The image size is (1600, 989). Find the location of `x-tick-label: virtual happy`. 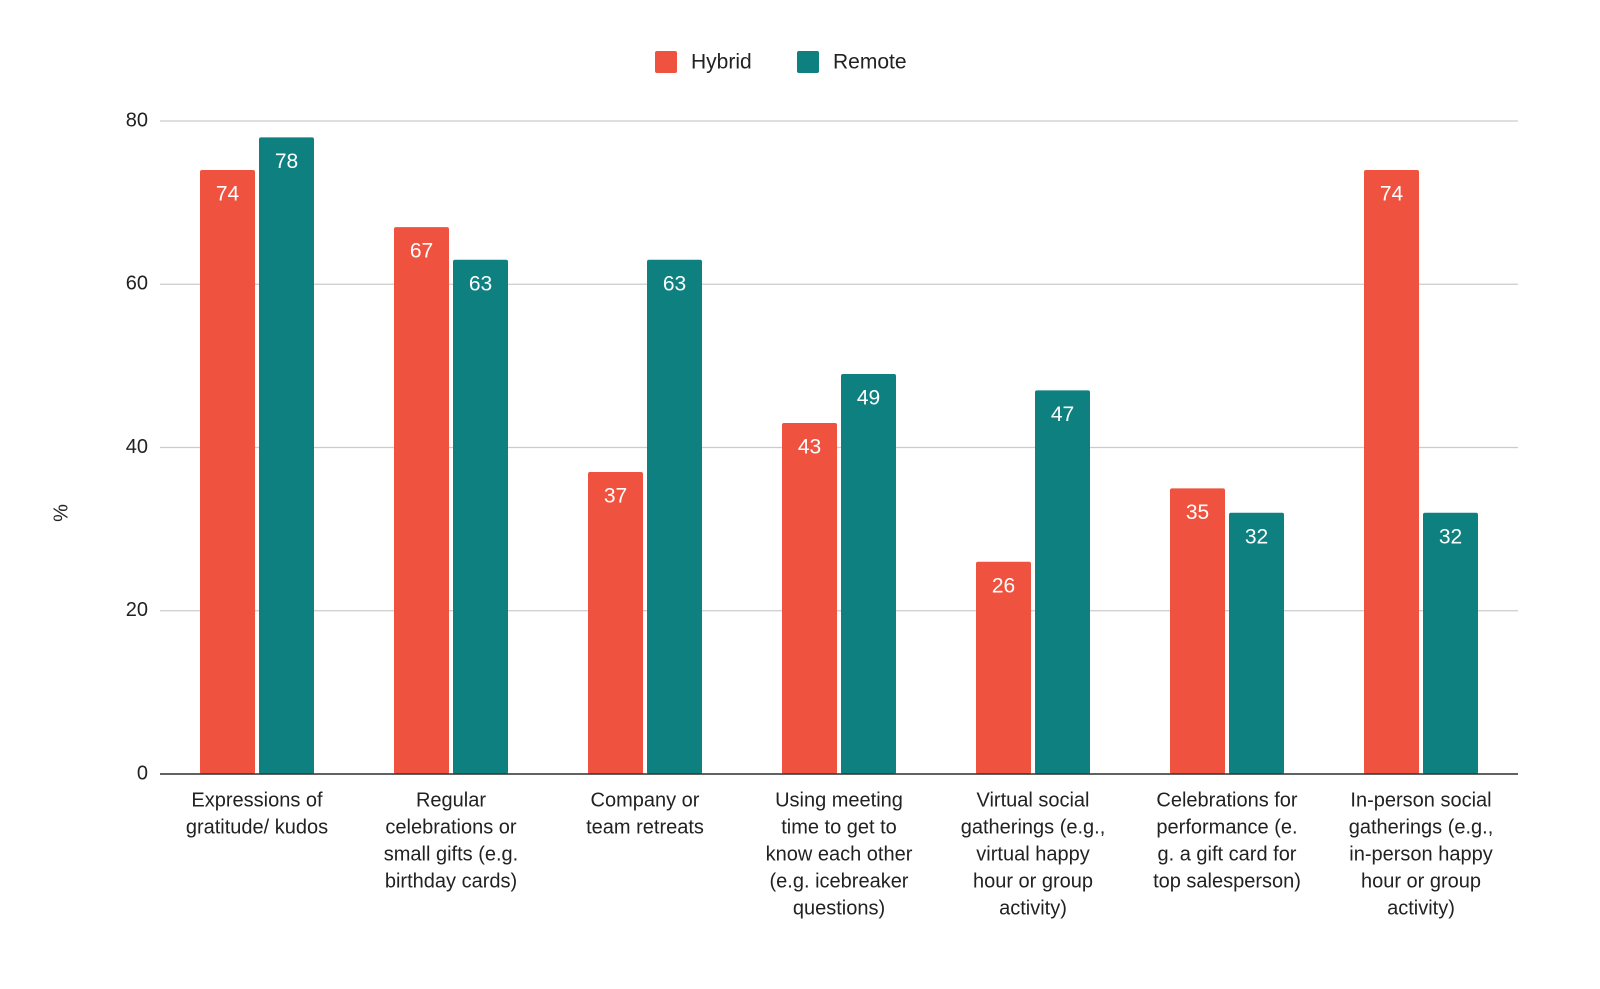

x-tick-label: virtual happy is located at coordinates (1032, 854).